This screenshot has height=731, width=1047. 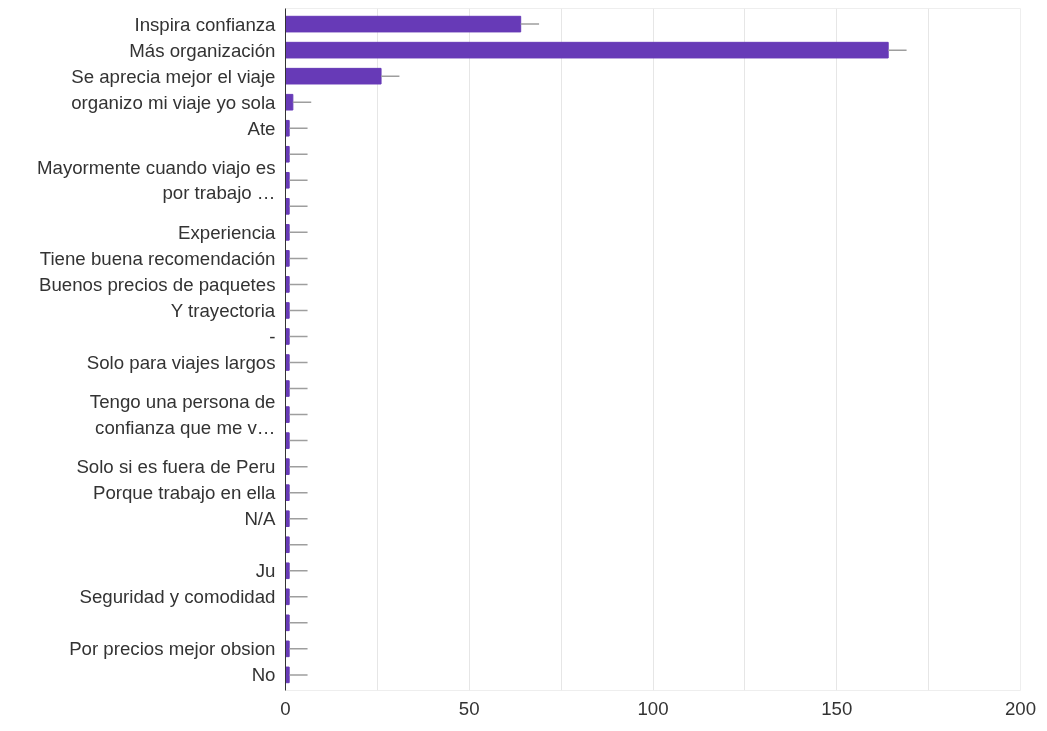 What do you see at coordinates (184, 493) in the screenshot?
I see `y-tick-label: Porque trabajo en ella` at bounding box center [184, 493].